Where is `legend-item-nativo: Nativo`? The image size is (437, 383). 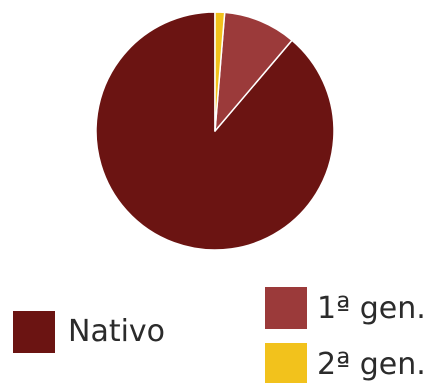 legend-item-nativo: Nativo is located at coordinates (89, 332).